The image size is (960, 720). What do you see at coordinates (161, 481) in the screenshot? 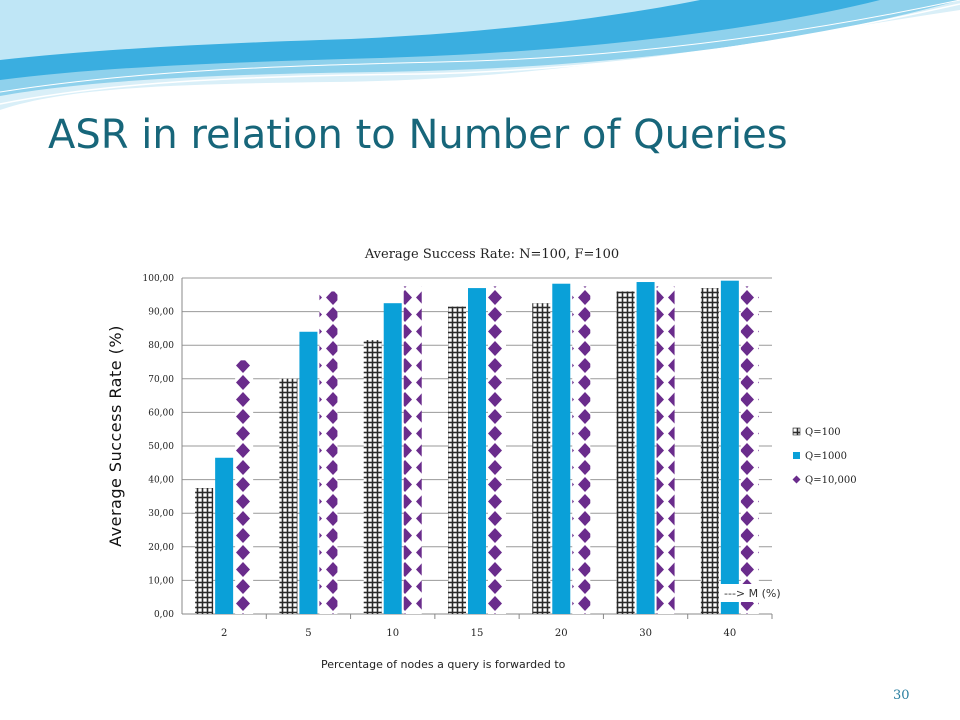
I see `y-tick-label: 40,00` at bounding box center [161, 481].